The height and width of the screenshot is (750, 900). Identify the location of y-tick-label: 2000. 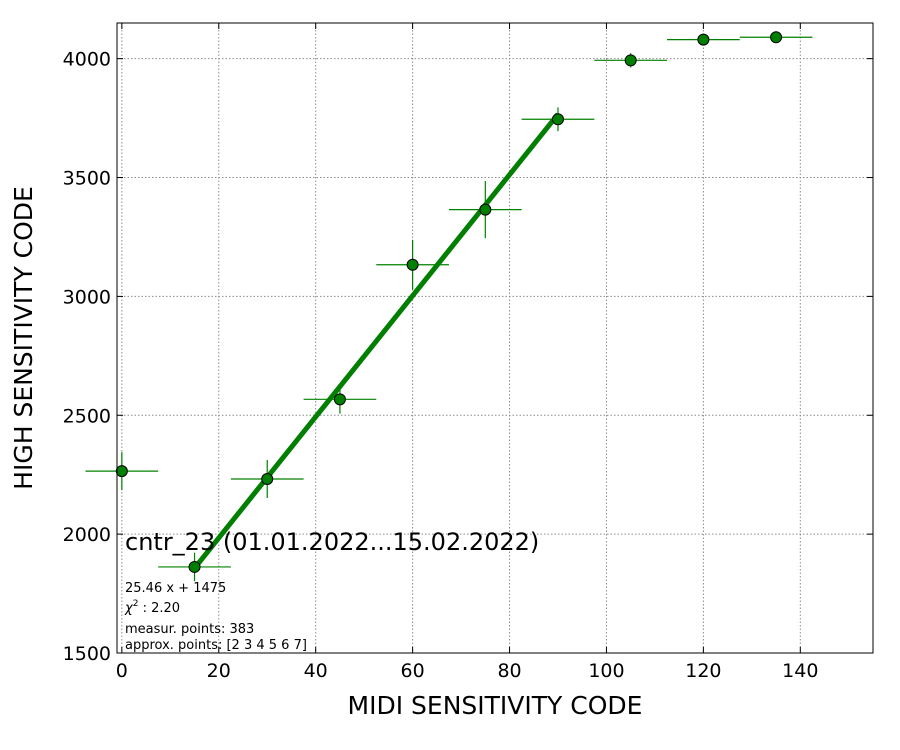
(87, 535).